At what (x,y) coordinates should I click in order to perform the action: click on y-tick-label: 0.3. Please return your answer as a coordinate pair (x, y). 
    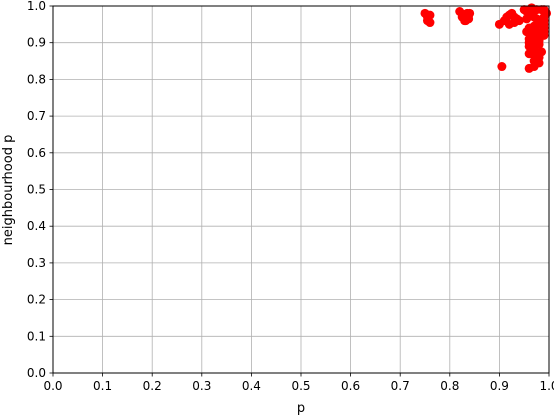
    Looking at the image, I should click on (36, 263).